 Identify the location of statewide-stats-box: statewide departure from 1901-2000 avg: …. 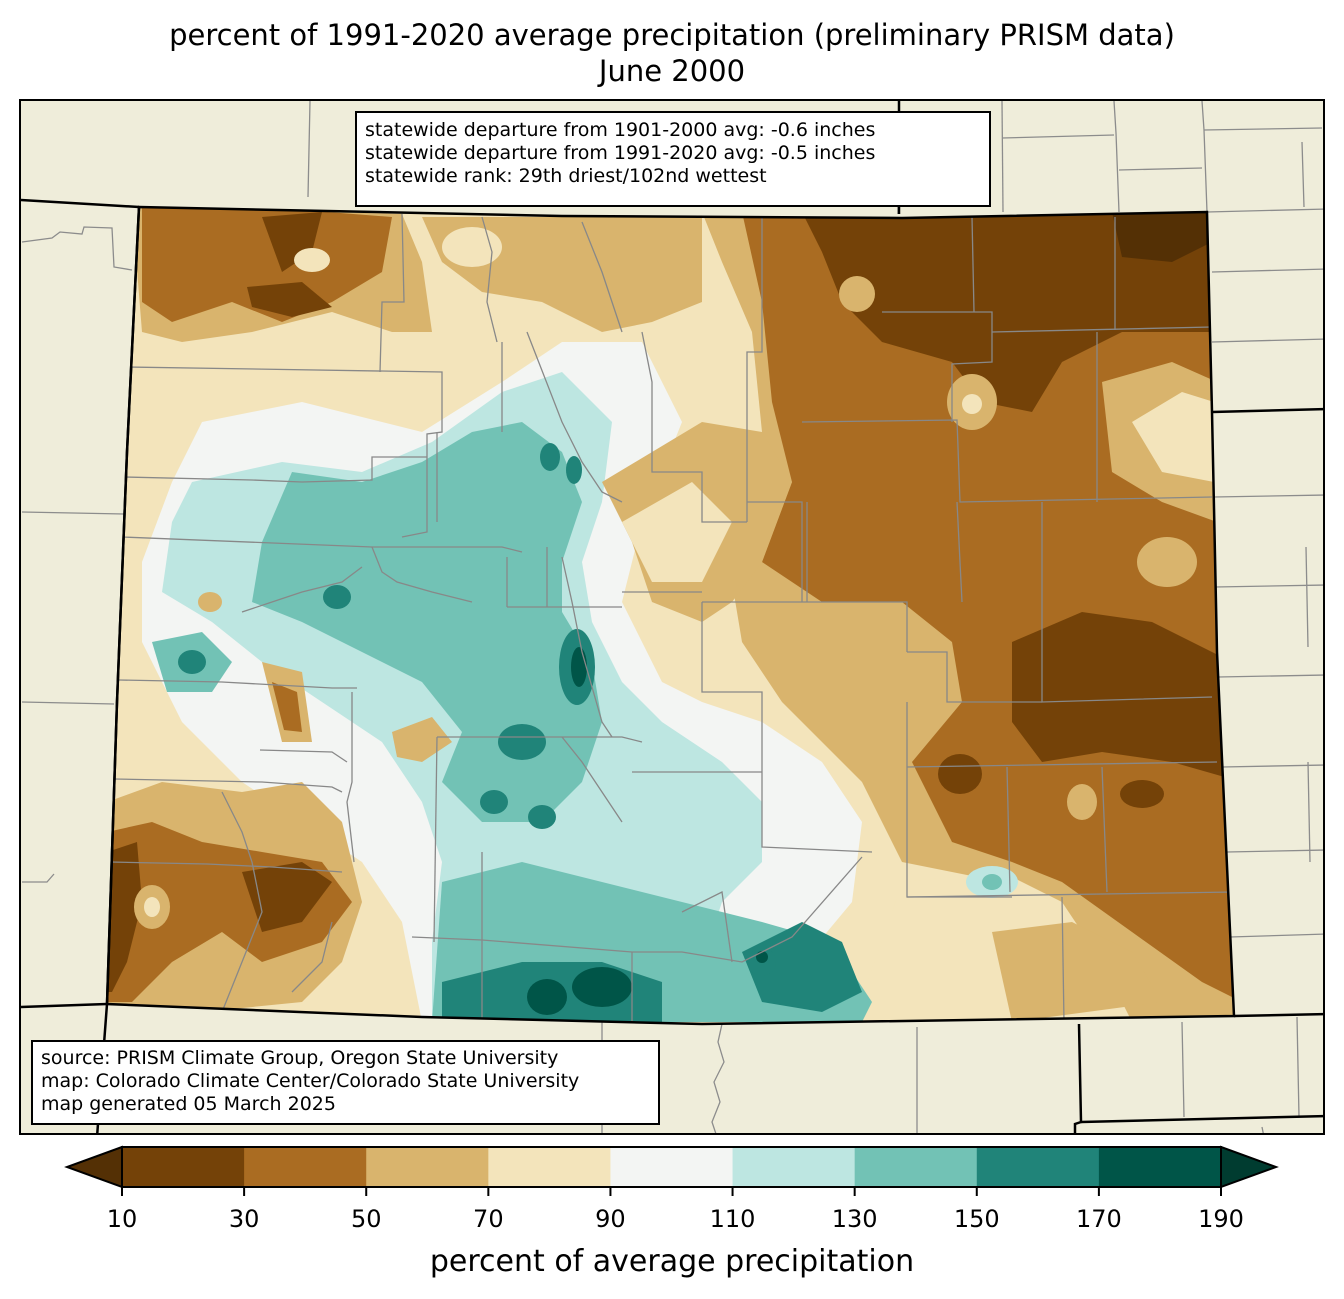
(673, 159).